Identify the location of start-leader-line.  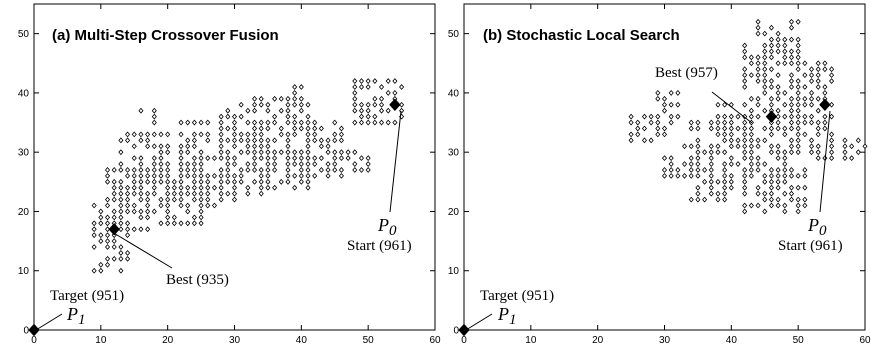
(825, 161).